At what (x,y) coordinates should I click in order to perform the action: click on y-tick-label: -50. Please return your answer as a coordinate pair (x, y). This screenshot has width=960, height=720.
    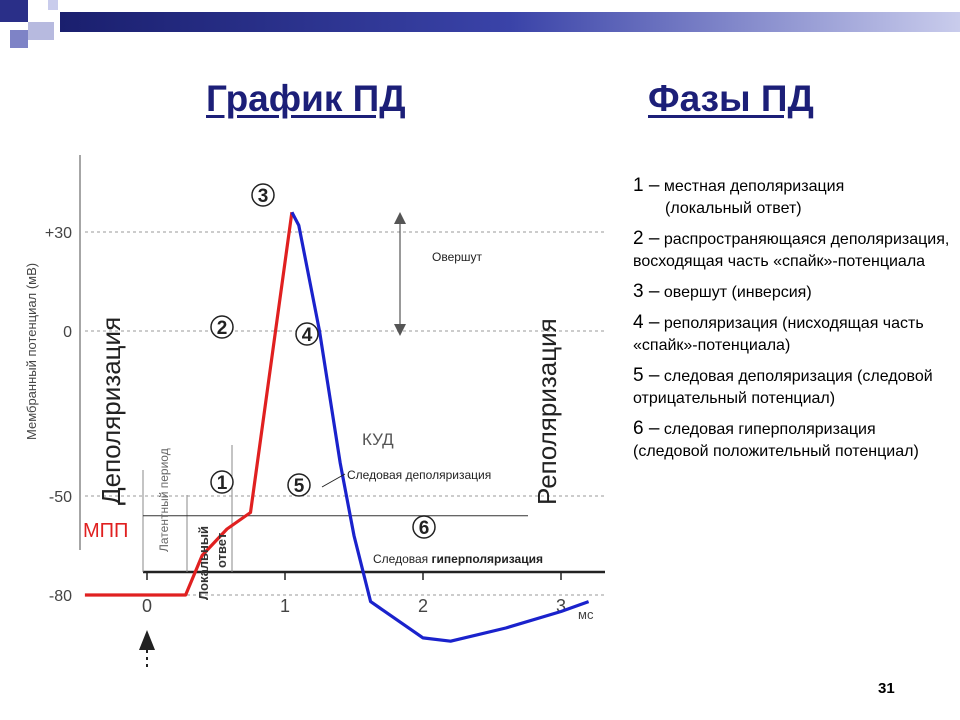
    Looking at the image, I should click on (60, 497).